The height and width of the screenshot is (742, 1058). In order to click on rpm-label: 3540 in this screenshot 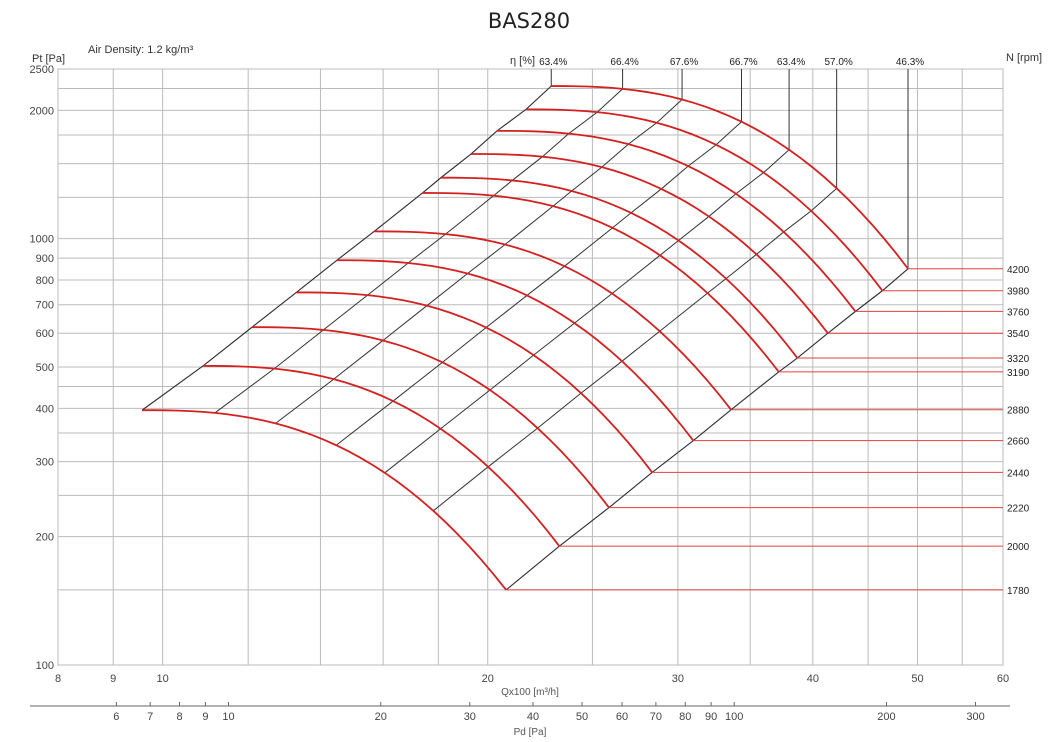, I will do `click(1018, 334)`.